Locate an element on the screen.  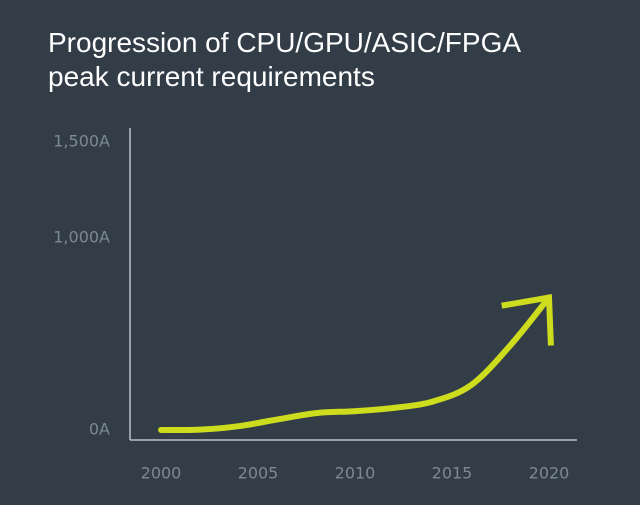
y-axis: 0A 1,000A 1,500A is located at coordinates (92, 284).